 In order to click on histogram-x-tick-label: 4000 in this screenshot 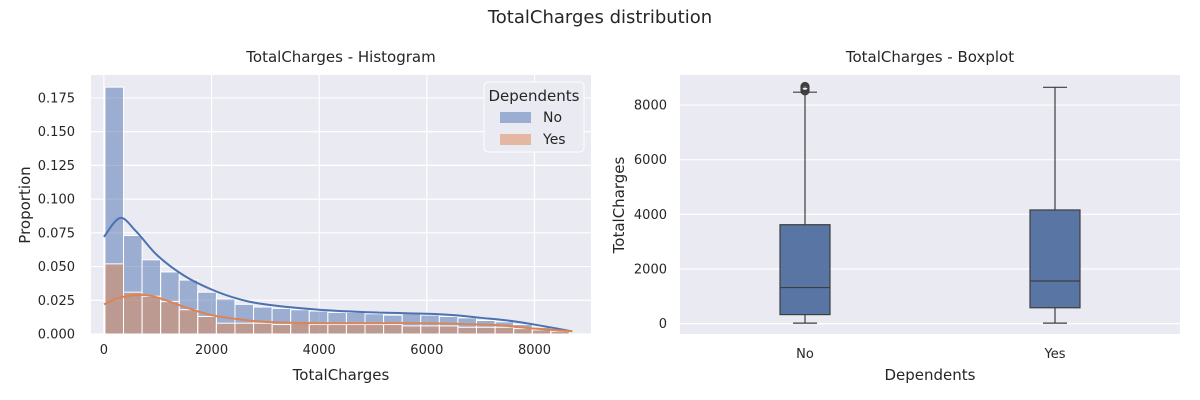, I will do `click(319, 350)`.